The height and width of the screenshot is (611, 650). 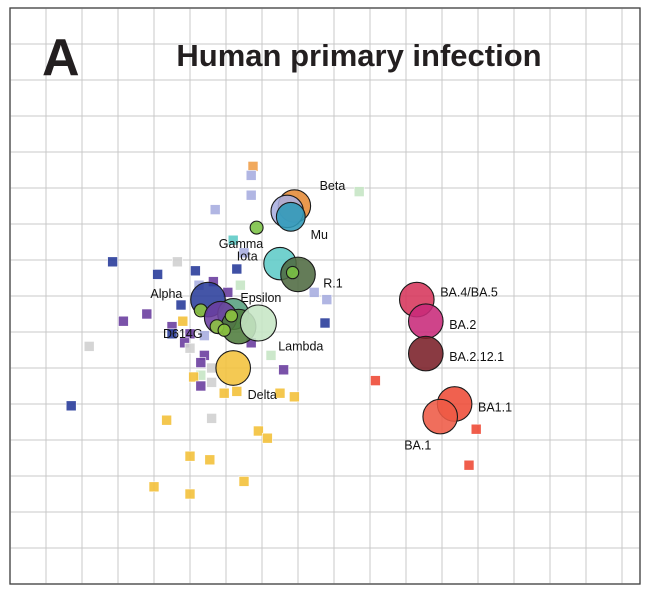 I want to click on chart-title: Human primary infection, so click(x=358, y=55).